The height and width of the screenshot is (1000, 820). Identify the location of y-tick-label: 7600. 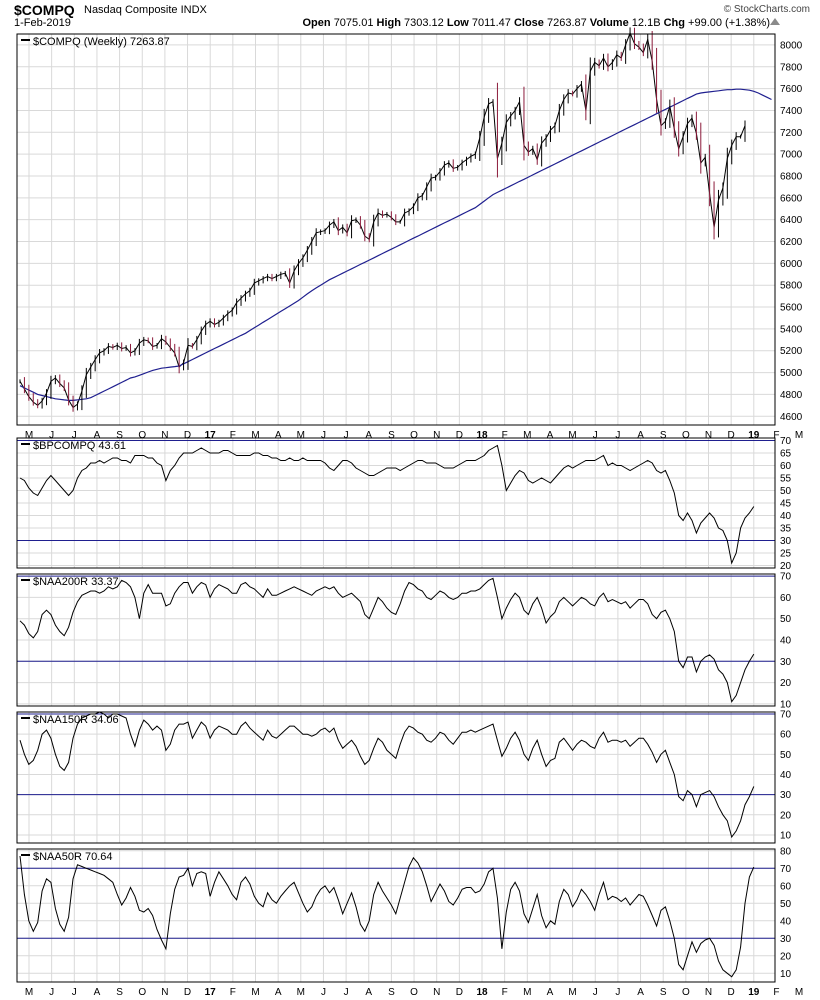
(791, 89).